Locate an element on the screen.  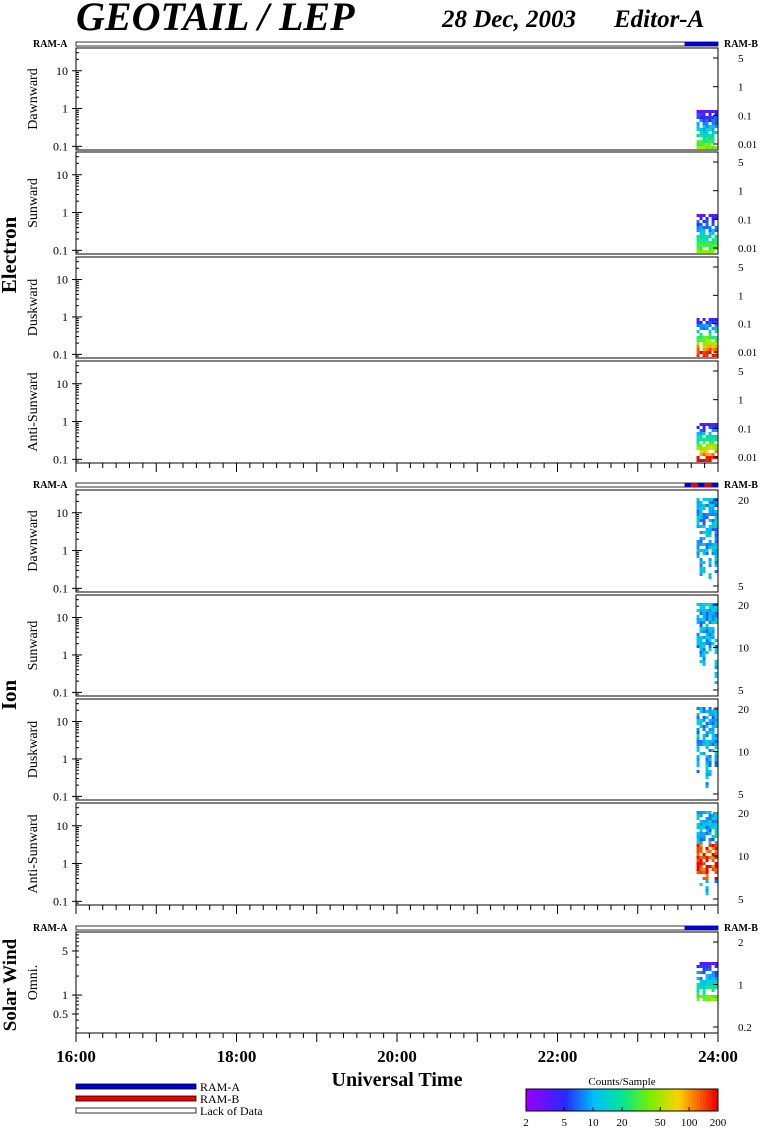
right-tick-label: 5 is located at coordinates (741, 163).